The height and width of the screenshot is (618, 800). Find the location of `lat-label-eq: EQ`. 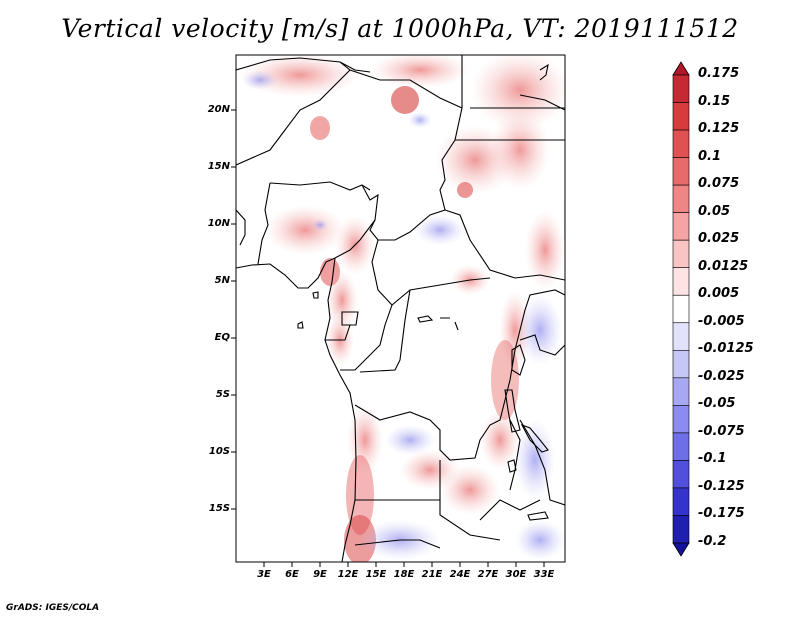

lat-label-eq: EQ is located at coordinates (222, 337).